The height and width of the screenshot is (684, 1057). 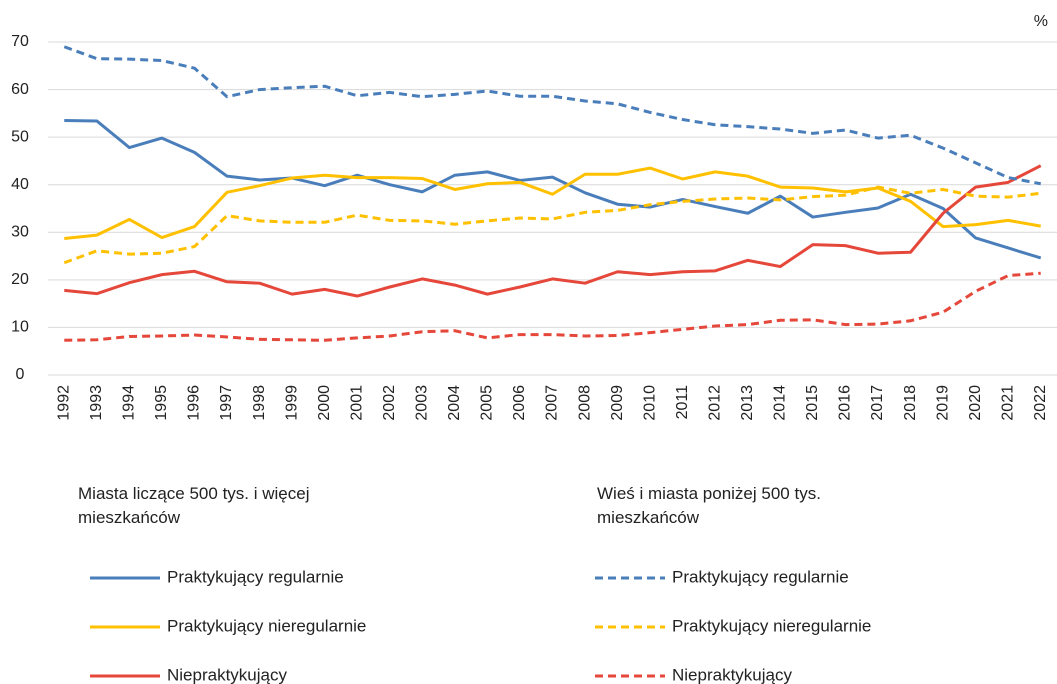 I want to click on x-tick-label: 2020, so click(x=975, y=403).